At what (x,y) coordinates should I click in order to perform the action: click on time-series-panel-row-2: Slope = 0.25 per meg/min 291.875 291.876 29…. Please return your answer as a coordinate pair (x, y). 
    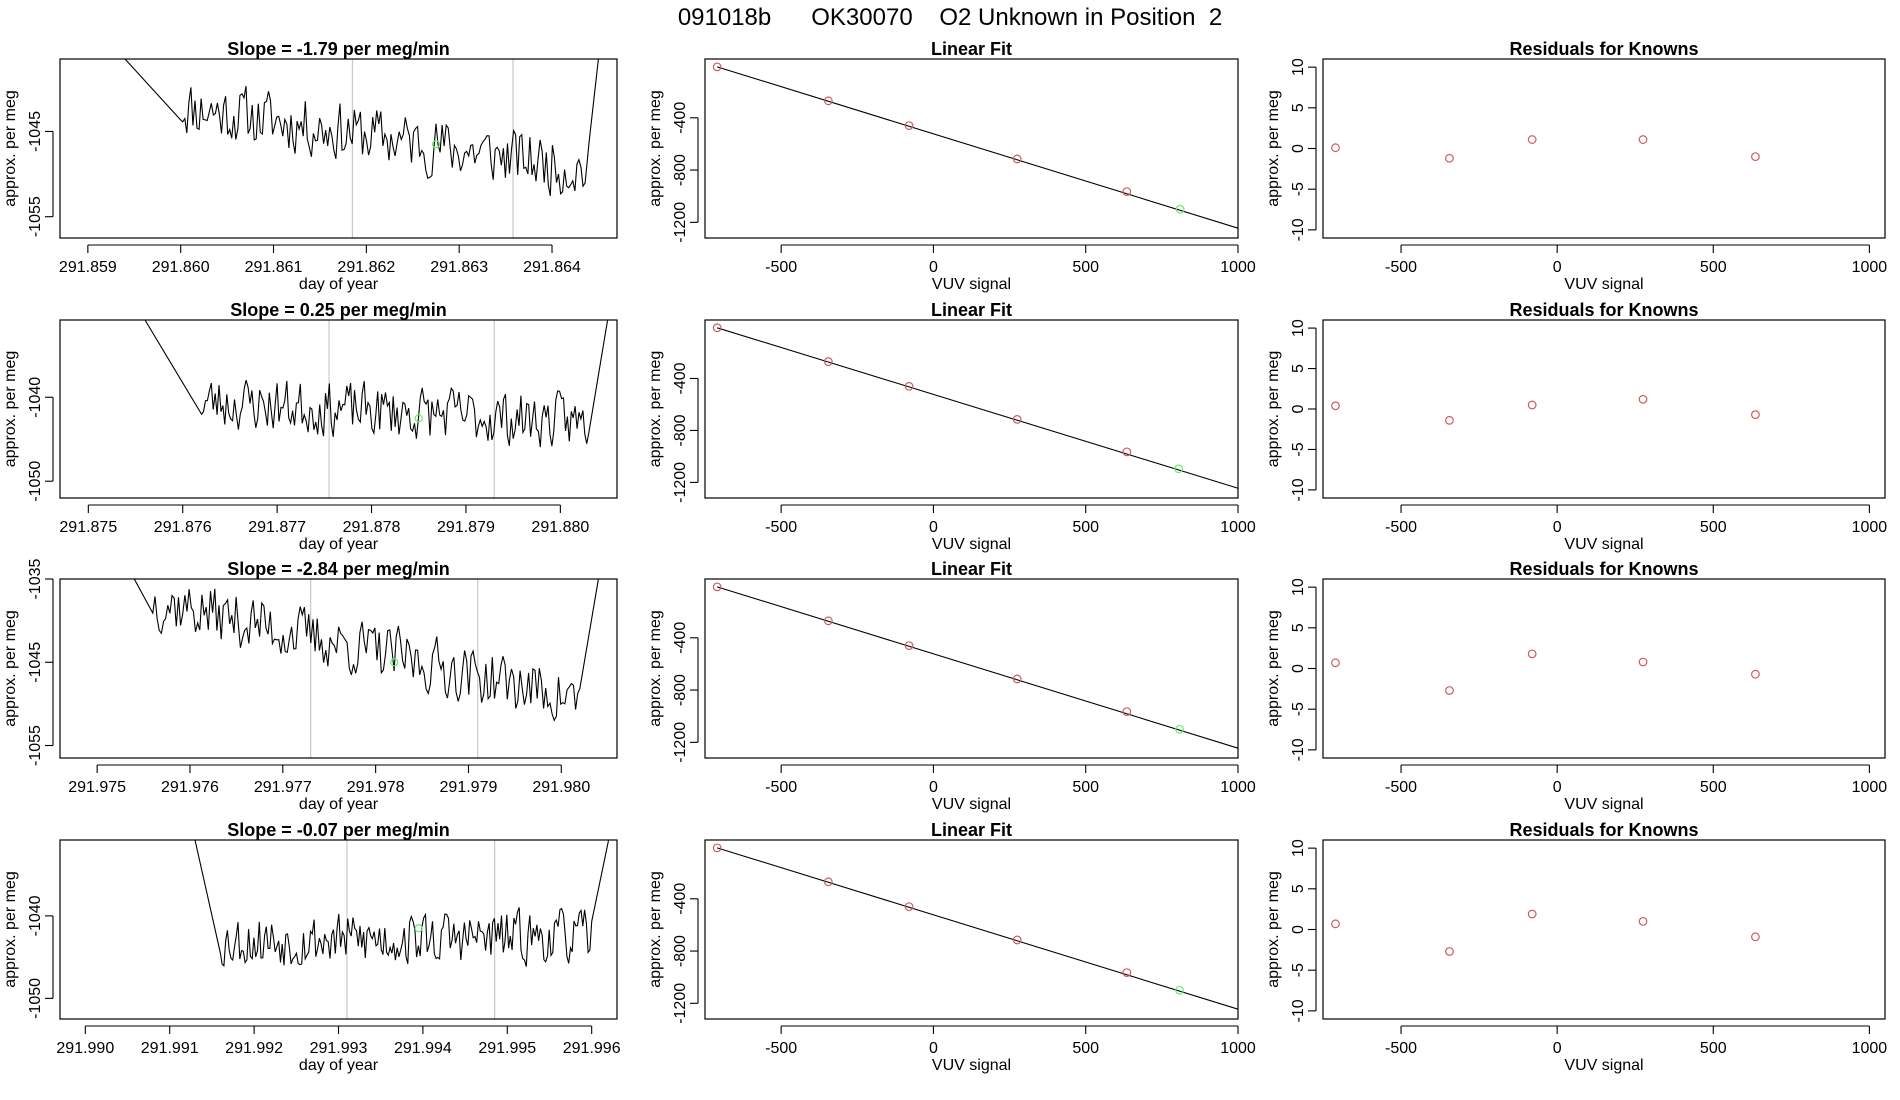
    Looking at the image, I should click on (310, 426).